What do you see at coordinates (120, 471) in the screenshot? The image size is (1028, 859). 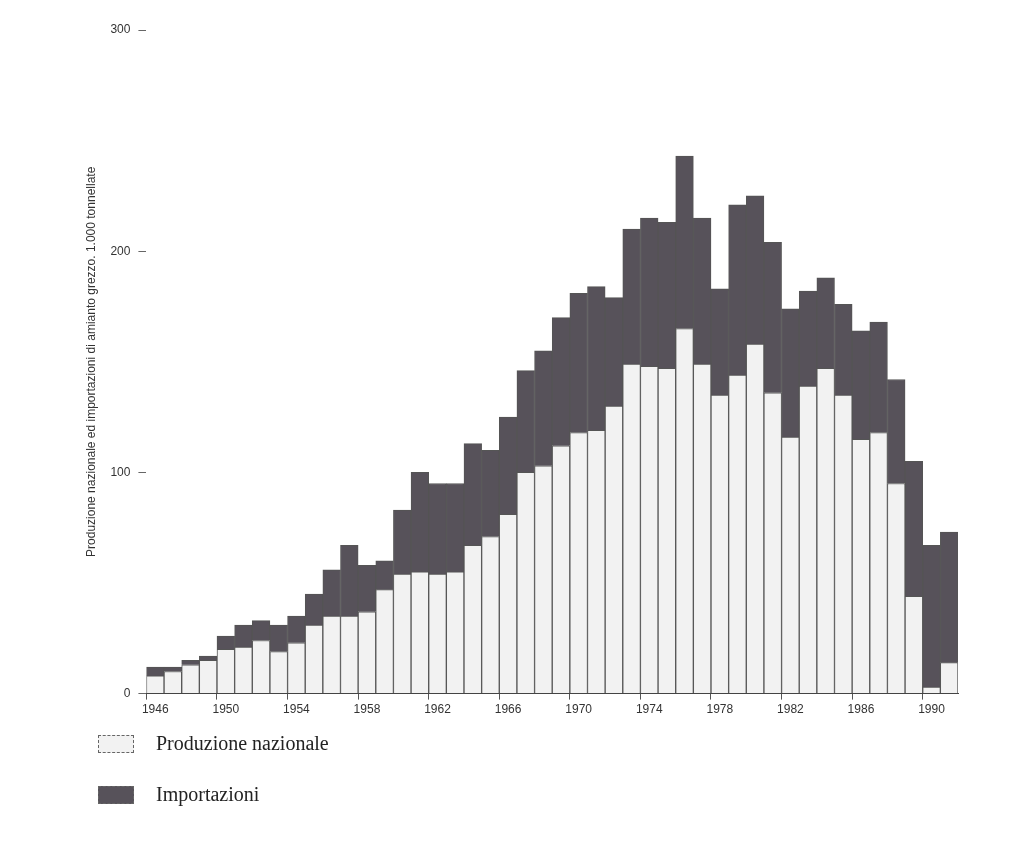 I see `y-tick-label: 100` at bounding box center [120, 471].